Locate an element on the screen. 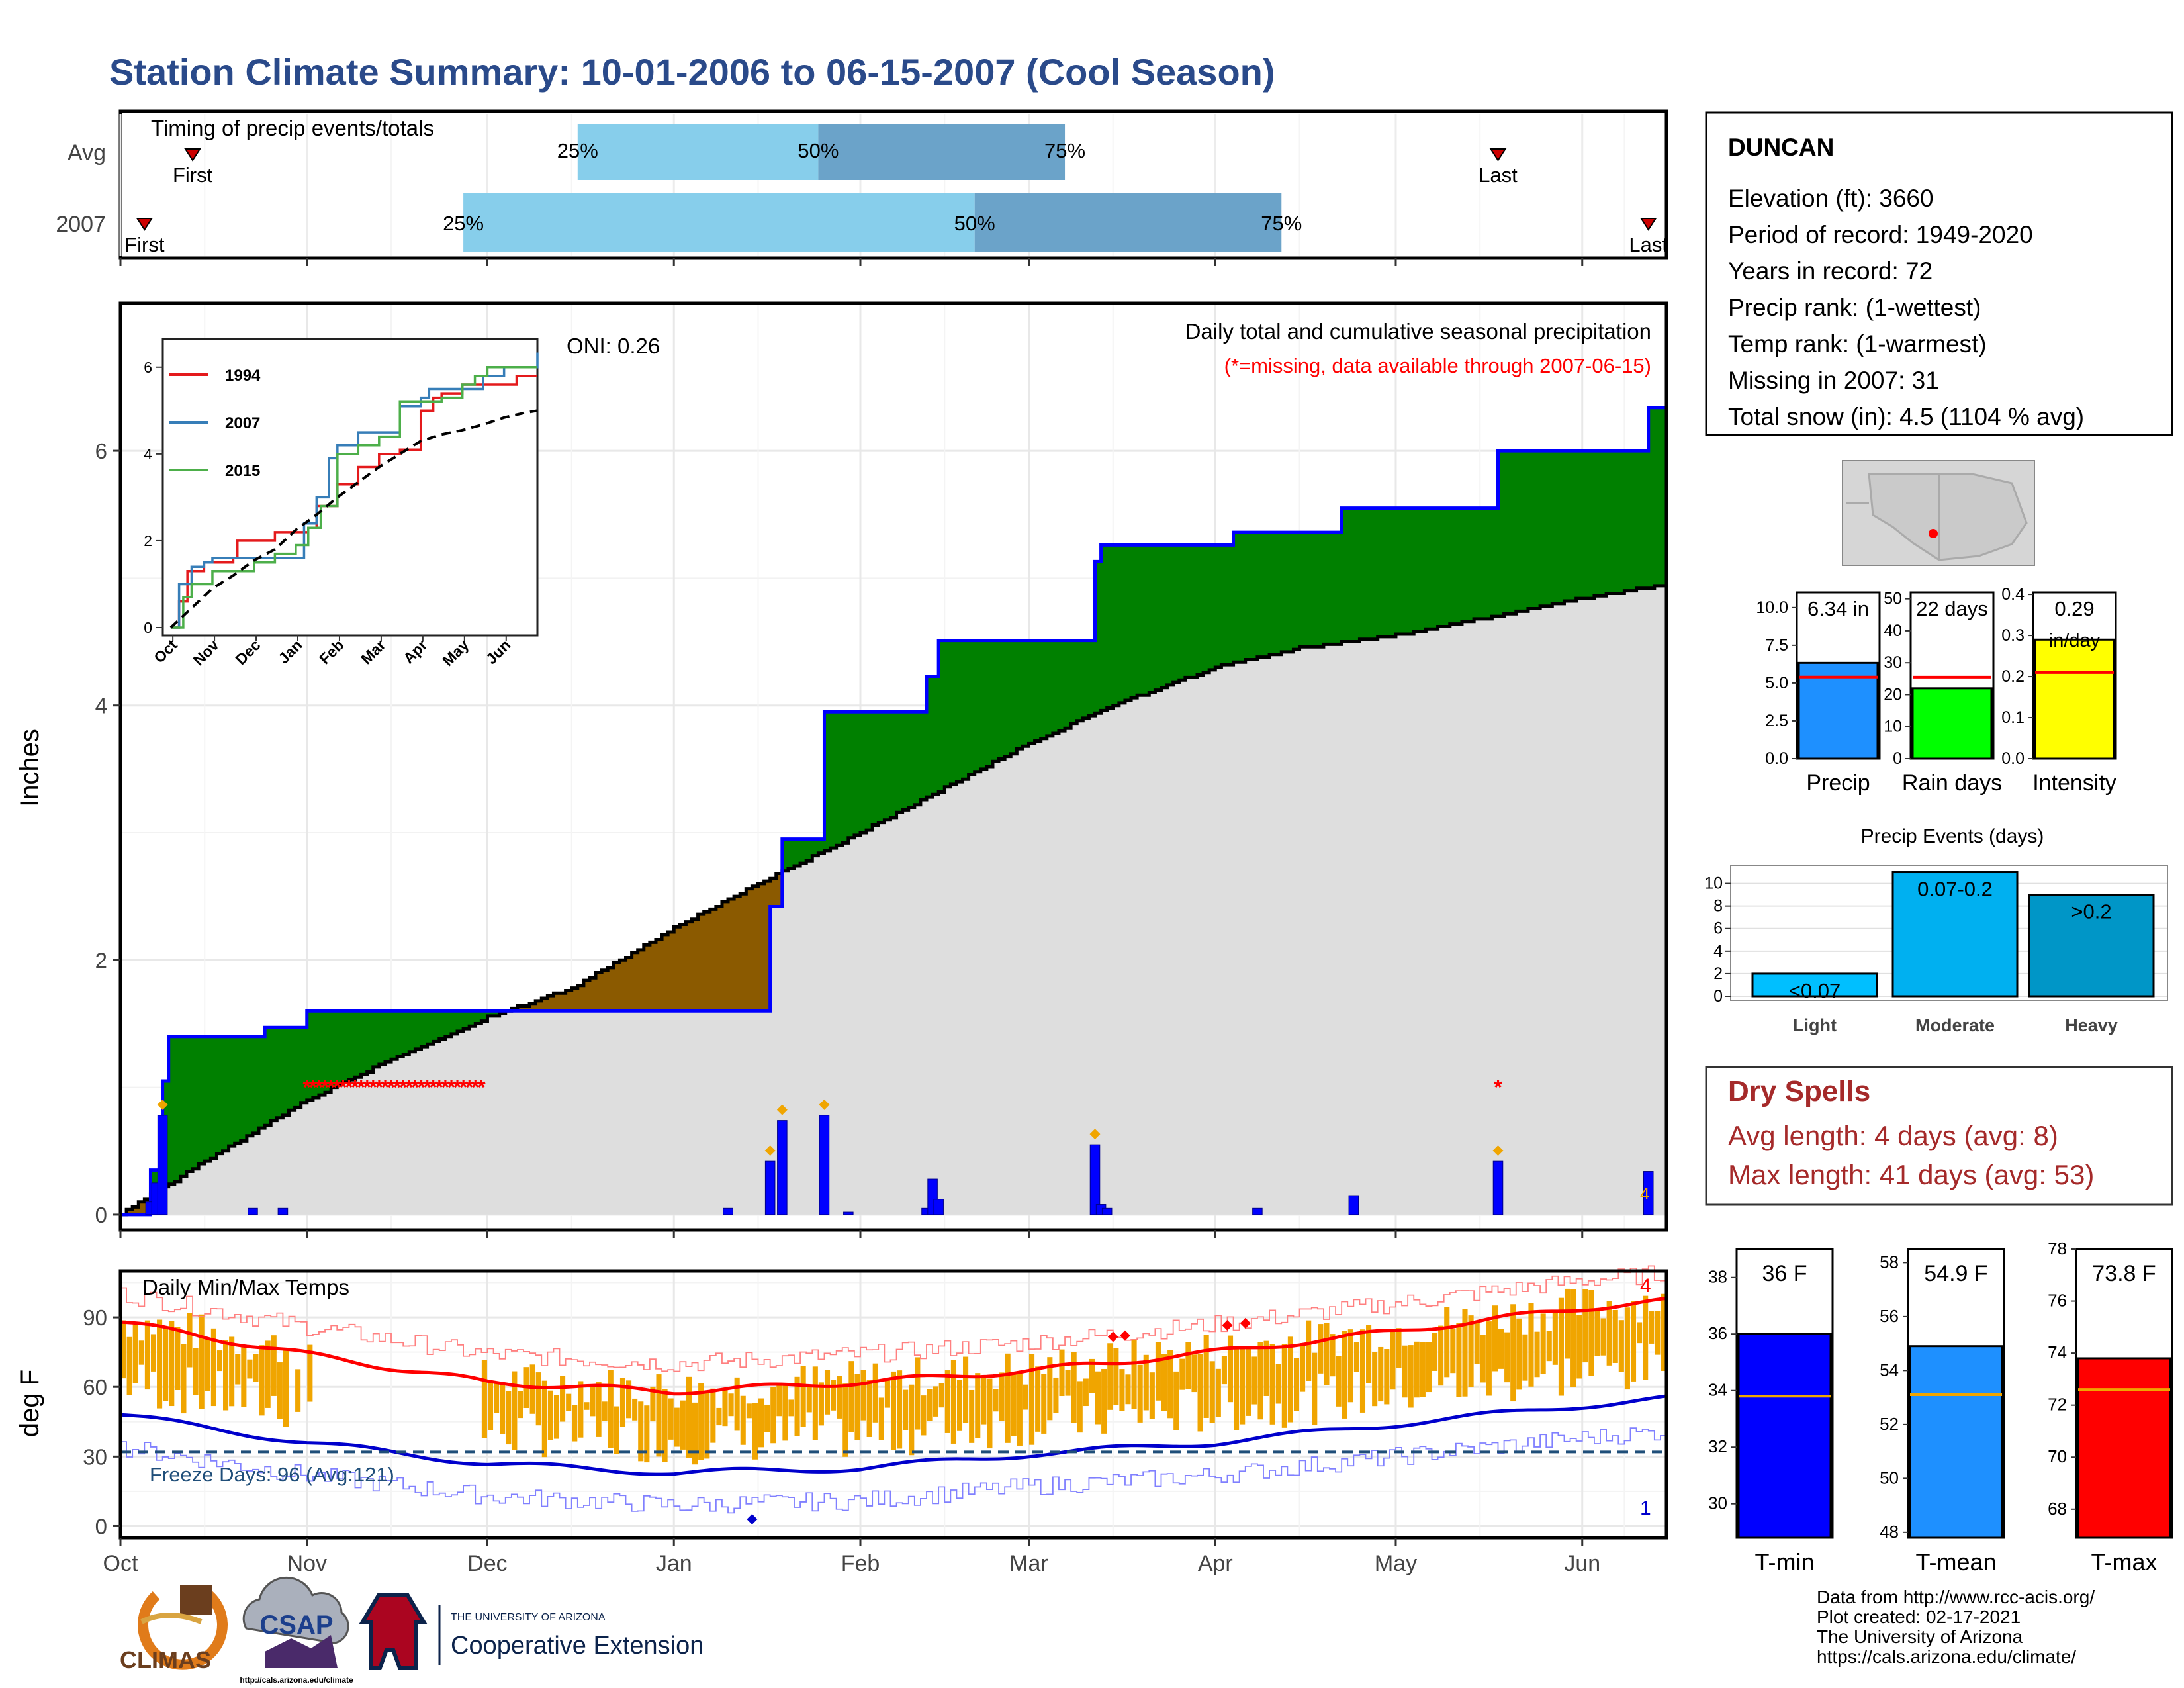 The width and height of the screenshot is (2184, 1688). missing-day-mark-54: * is located at coordinates (445, 1088).